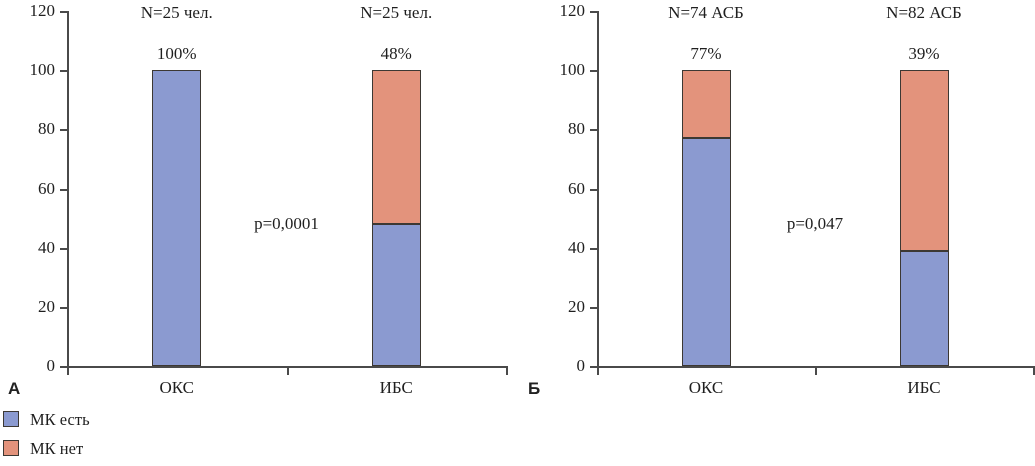 This screenshot has width=1035, height=466. I want to click on legend: МК есть МК нет, so click(46, 438).